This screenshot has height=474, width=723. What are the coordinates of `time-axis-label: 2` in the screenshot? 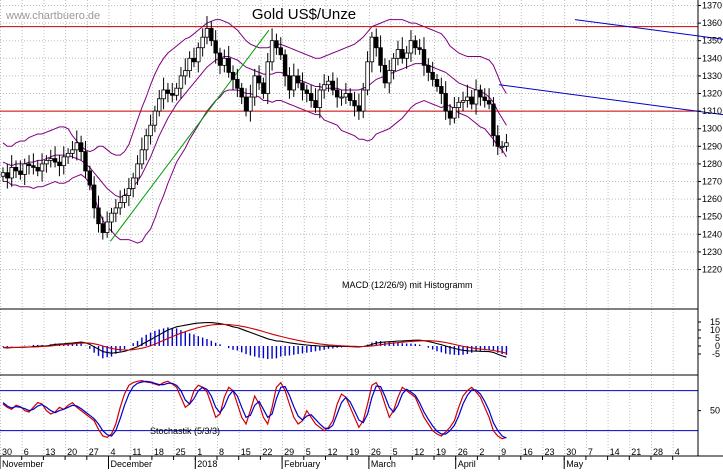 It's located at (481, 452).